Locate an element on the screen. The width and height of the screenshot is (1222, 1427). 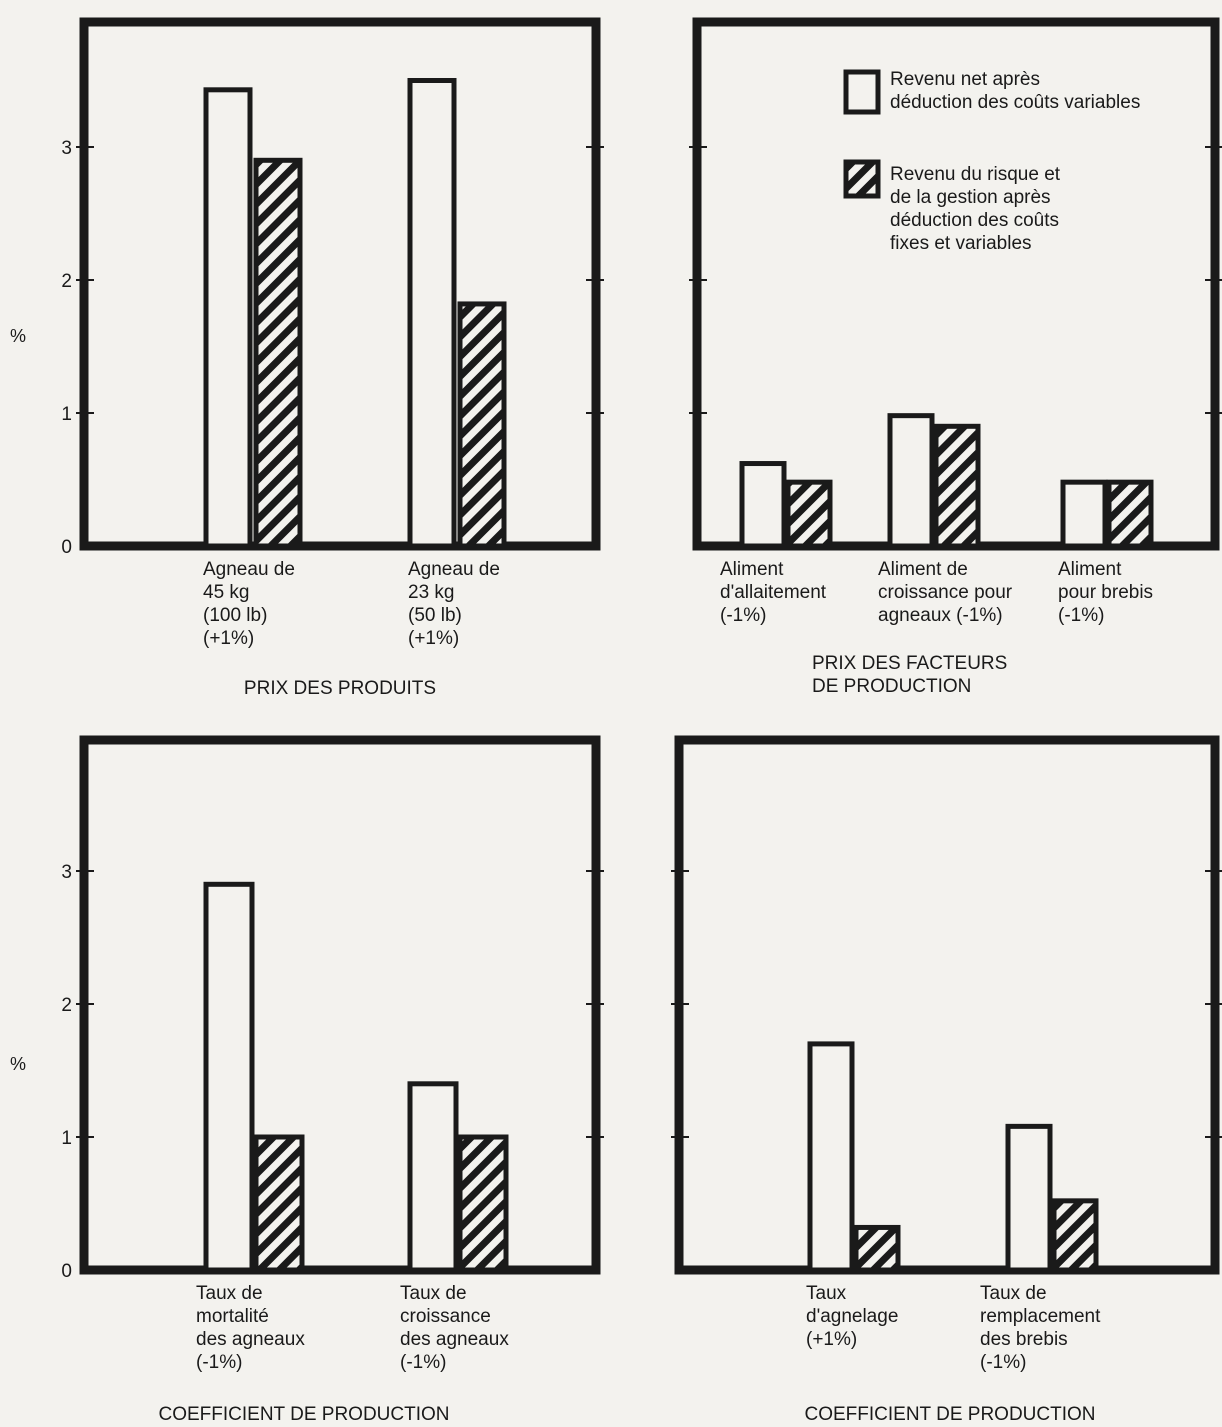
x-category-label: Aliment pour brebis (-1%) is located at coordinates (1105, 592).